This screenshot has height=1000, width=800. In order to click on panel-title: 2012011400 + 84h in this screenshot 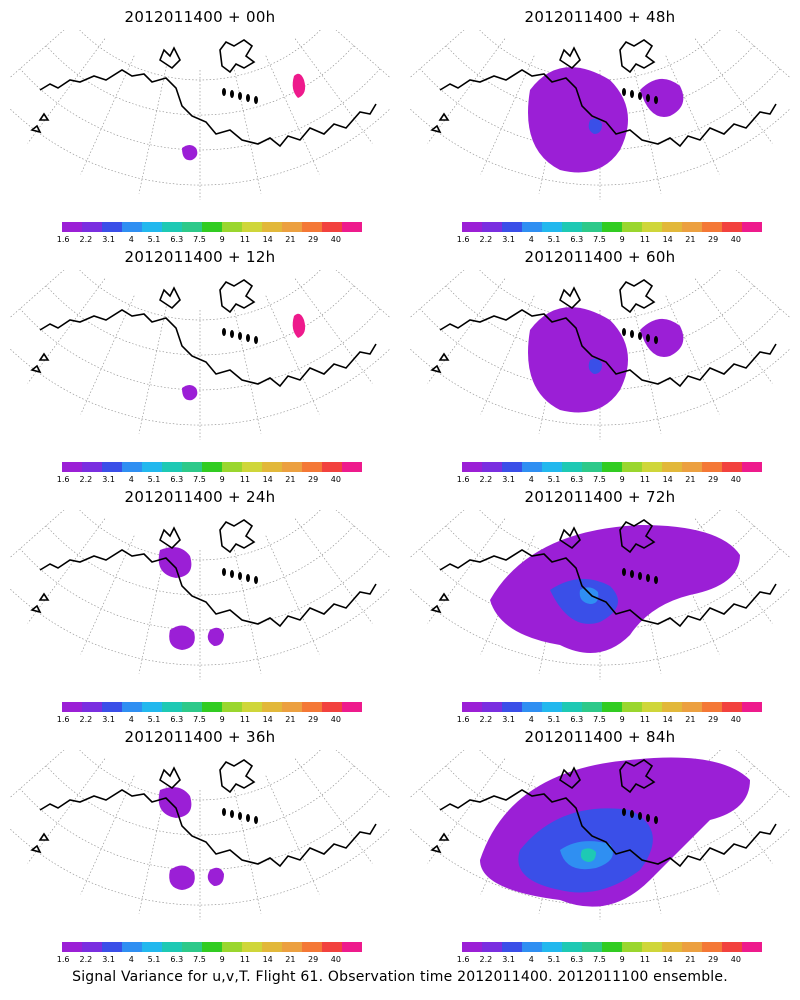, I will do `click(600, 737)`.